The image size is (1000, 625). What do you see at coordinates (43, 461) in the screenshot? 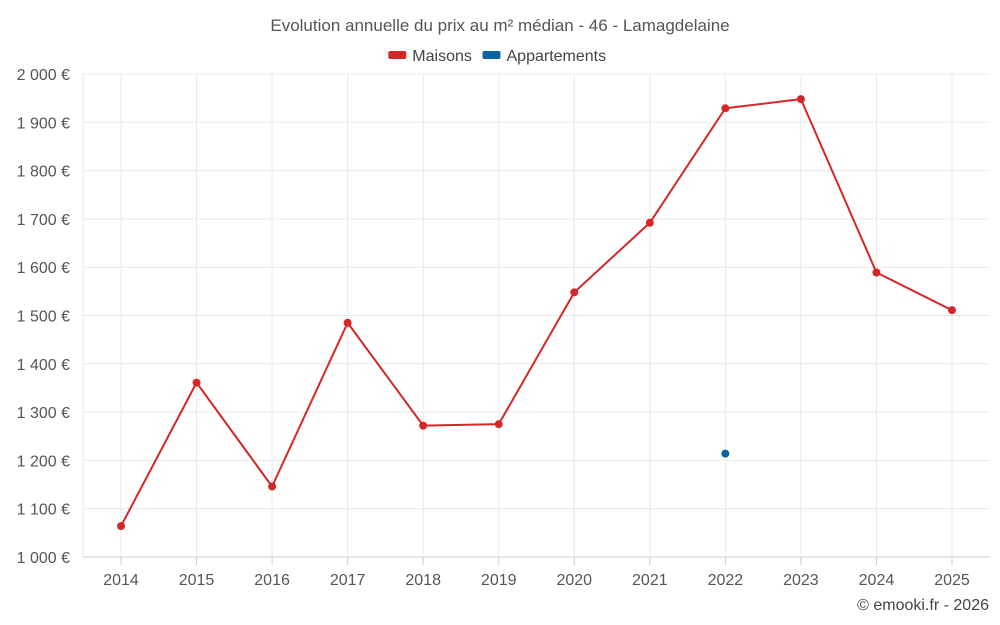
I see `y-tick-label: 1 200 €` at bounding box center [43, 461].